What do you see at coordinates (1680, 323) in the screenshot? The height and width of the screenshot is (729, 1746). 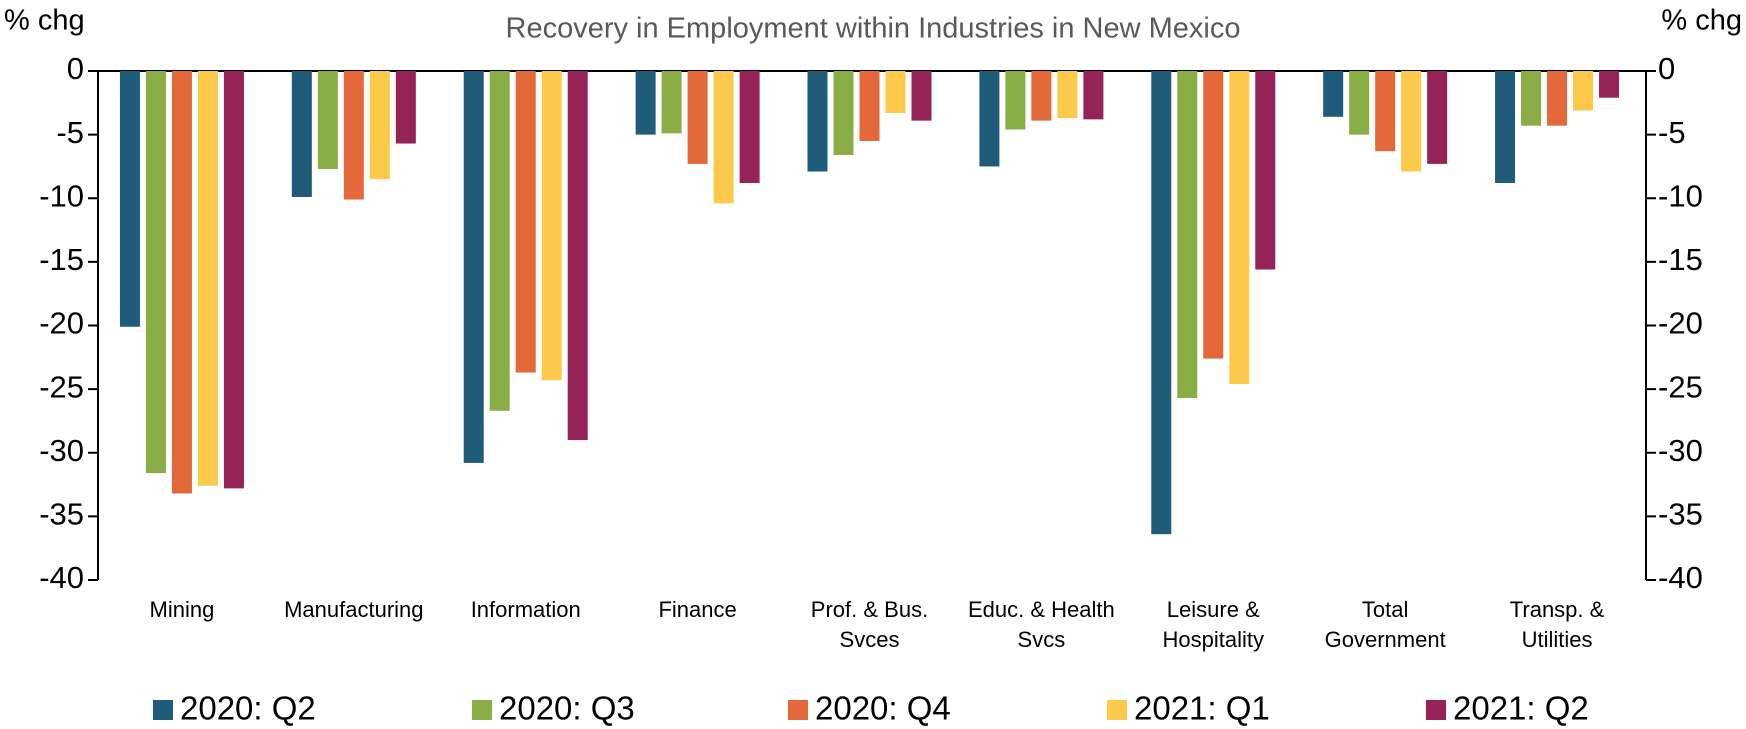 I see `y2-tick-label: -20` at bounding box center [1680, 323].